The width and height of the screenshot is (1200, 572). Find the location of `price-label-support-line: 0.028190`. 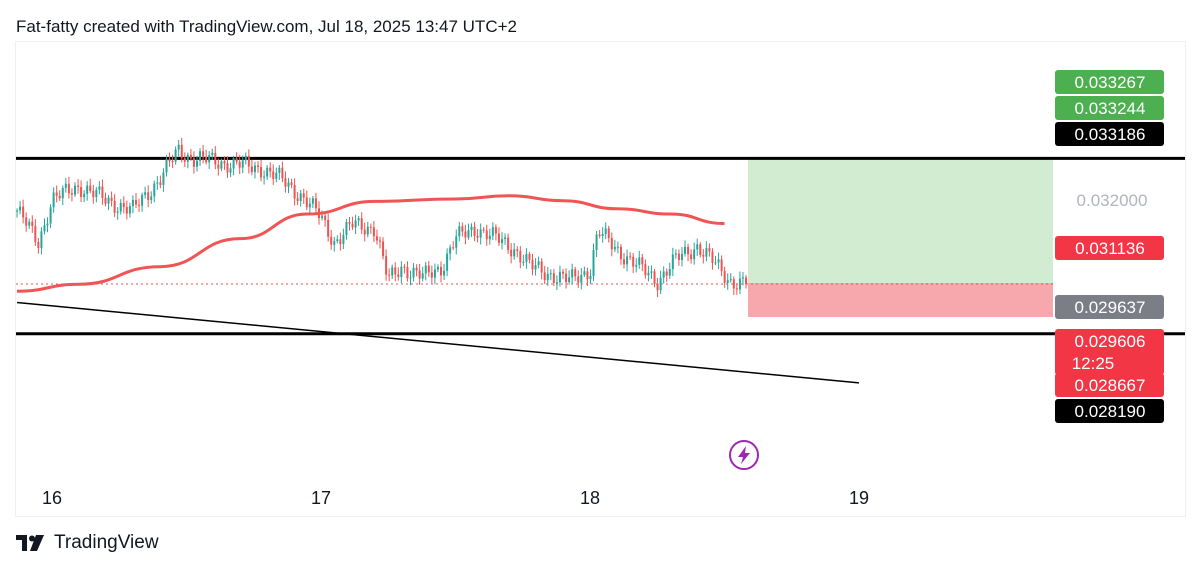

price-label-support-line: 0.028190 is located at coordinates (1109, 411).